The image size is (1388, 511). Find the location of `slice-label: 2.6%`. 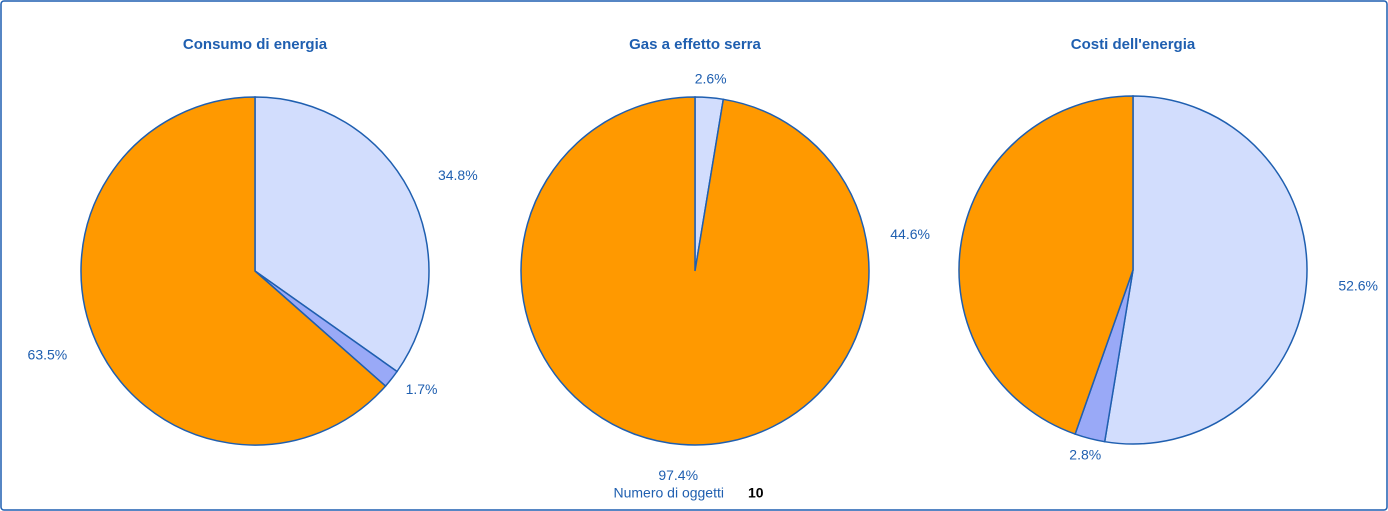

slice-label: 2.6% is located at coordinates (711, 78).